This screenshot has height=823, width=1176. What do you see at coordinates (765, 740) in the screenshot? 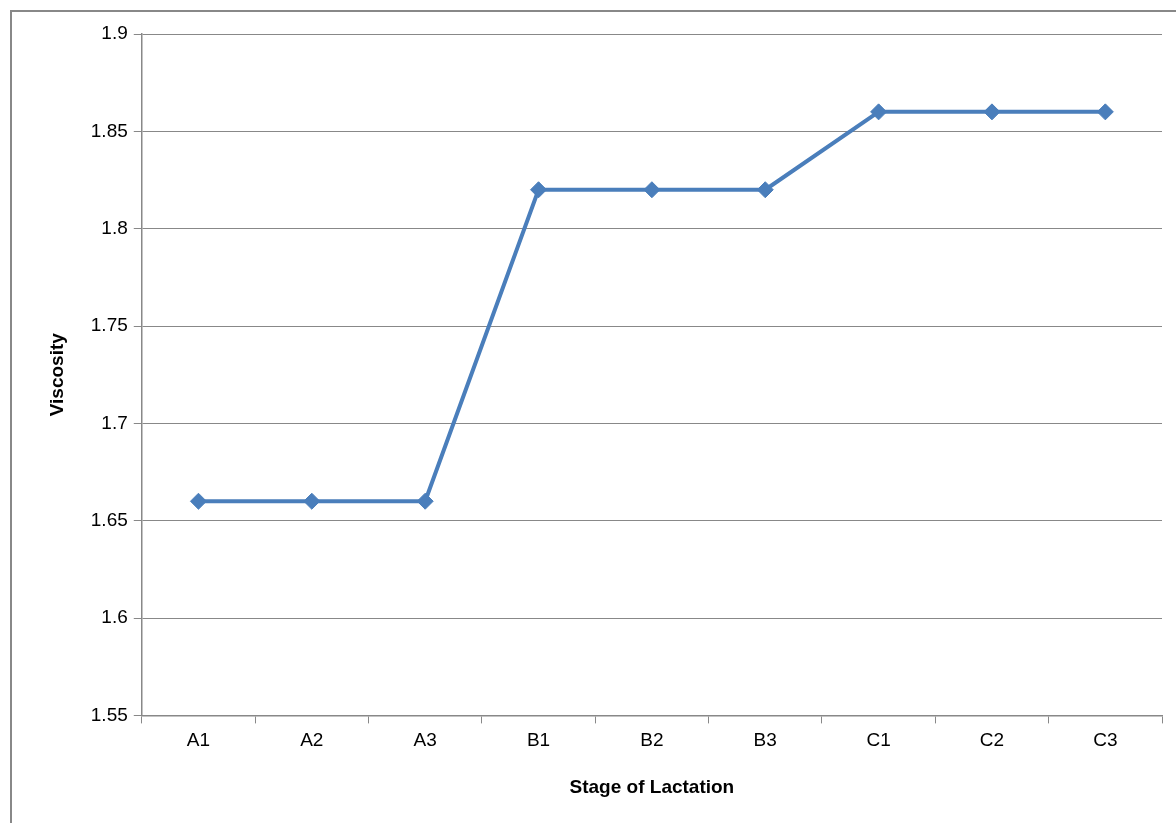
I see `x-tick-label: B3` at bounding box center [765, 740].